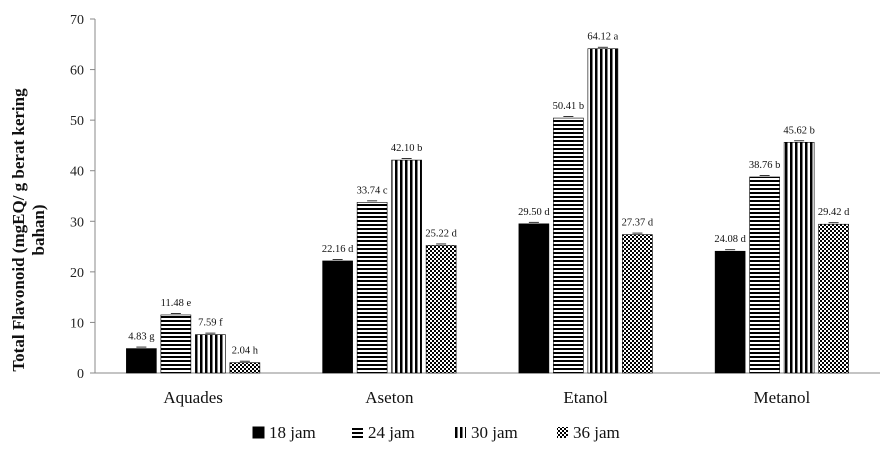 The image size is (884, 450). What do you see at coordinates (80, 374) in the screenshot?
I see `y-tick-label: 0` at bounding box center [80, 374].